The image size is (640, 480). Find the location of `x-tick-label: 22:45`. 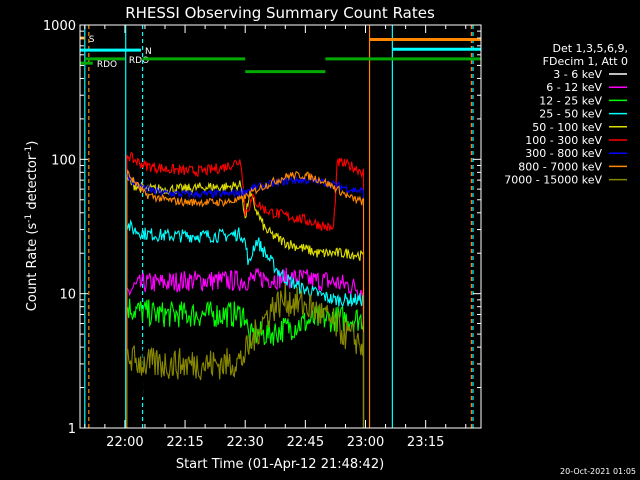

x-tick-label: 22:45 is located at coordinates (305, 442).